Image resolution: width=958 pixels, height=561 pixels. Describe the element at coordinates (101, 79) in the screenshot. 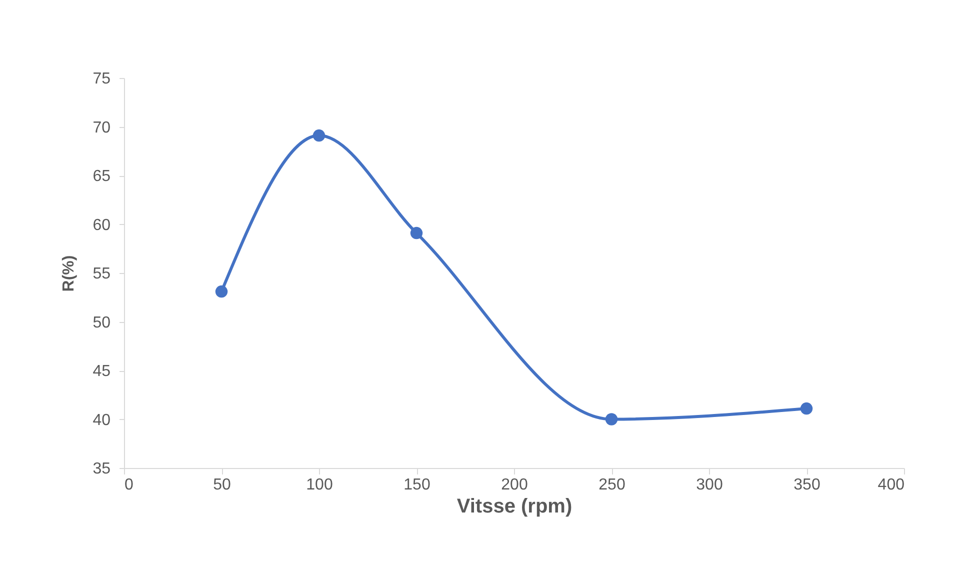

I see `y-tick-label: 75` at that location.